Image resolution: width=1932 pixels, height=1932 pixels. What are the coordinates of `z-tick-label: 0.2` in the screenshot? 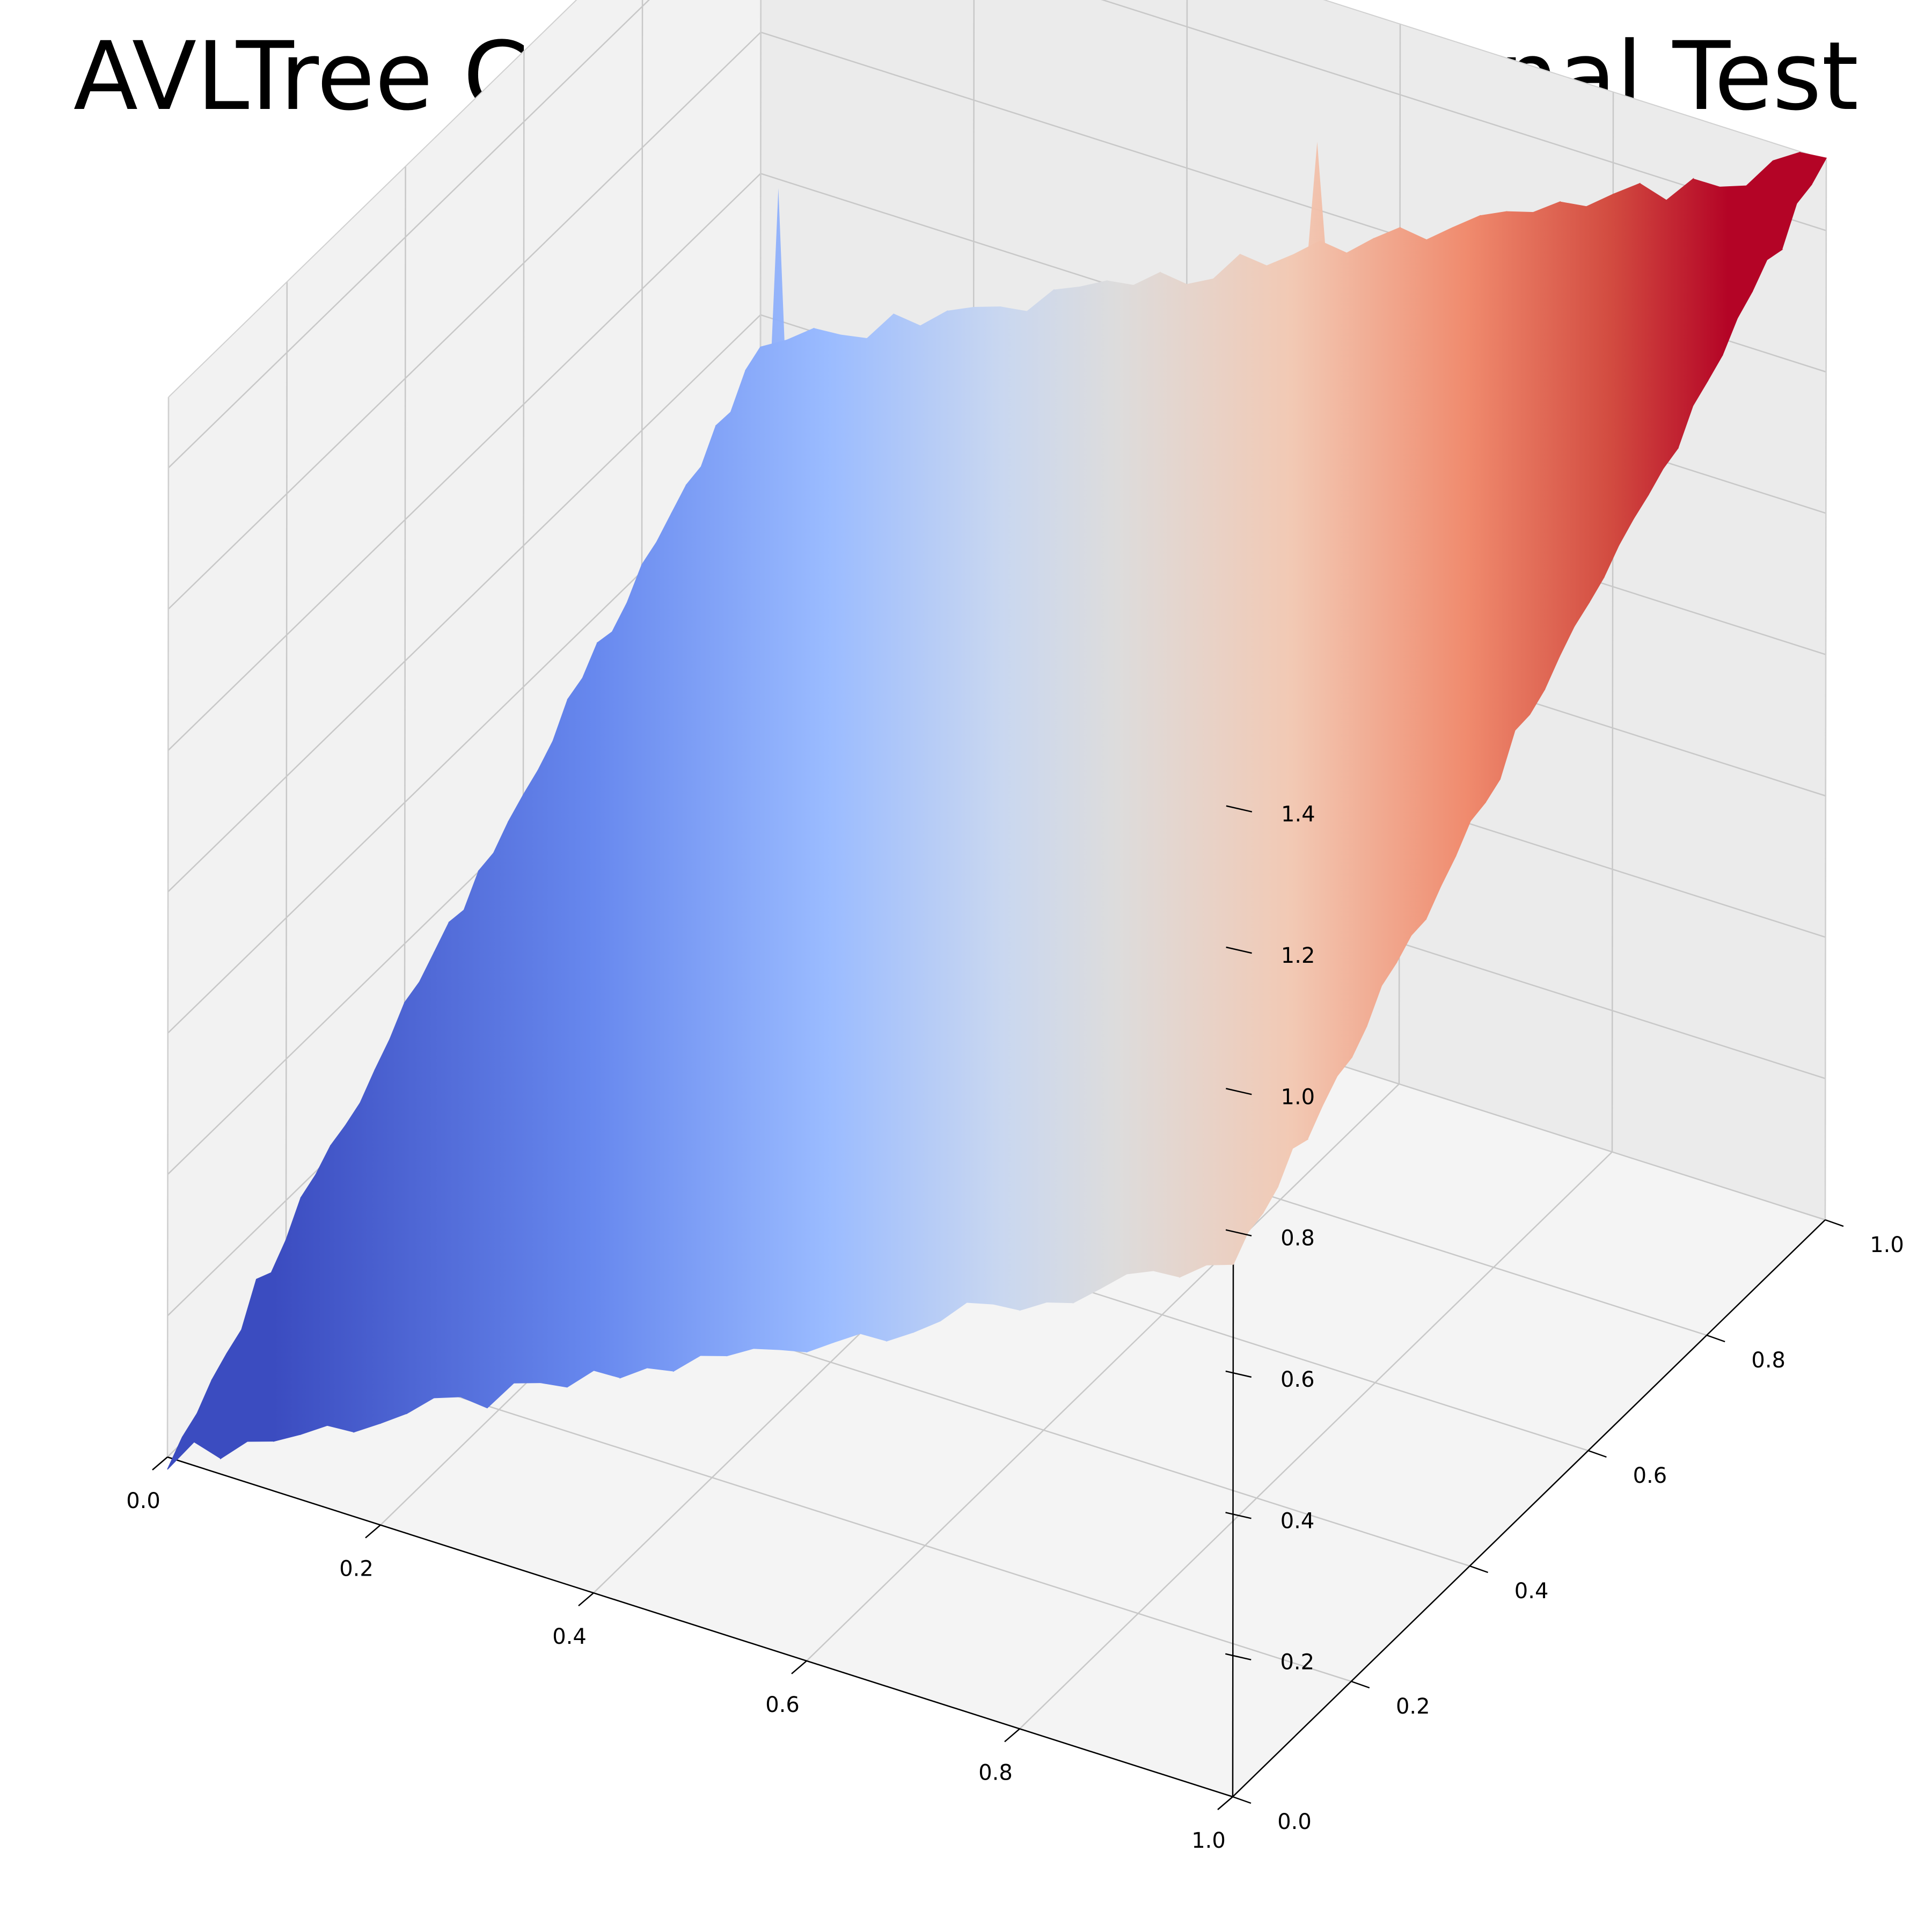 It's located at (1297, 1662).